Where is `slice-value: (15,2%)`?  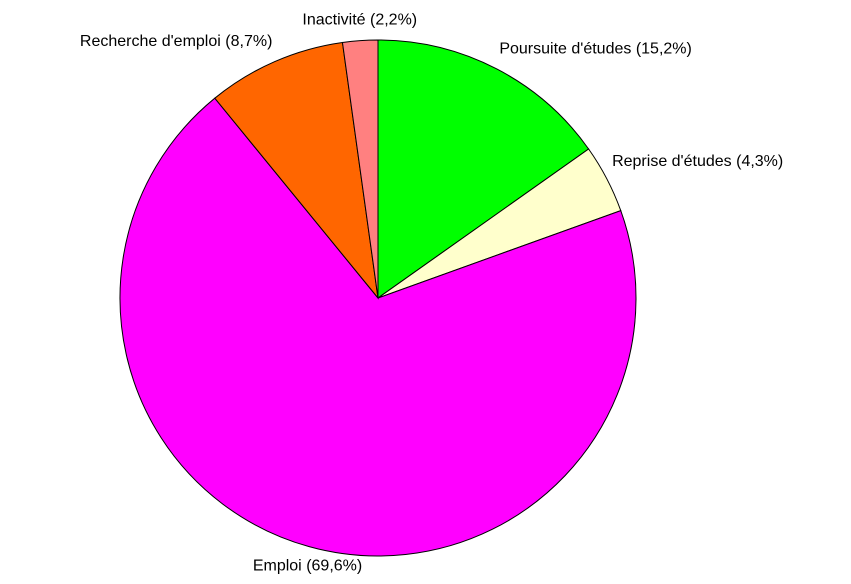 slice-value: (15,2%) is located at coordinates (664, 49).